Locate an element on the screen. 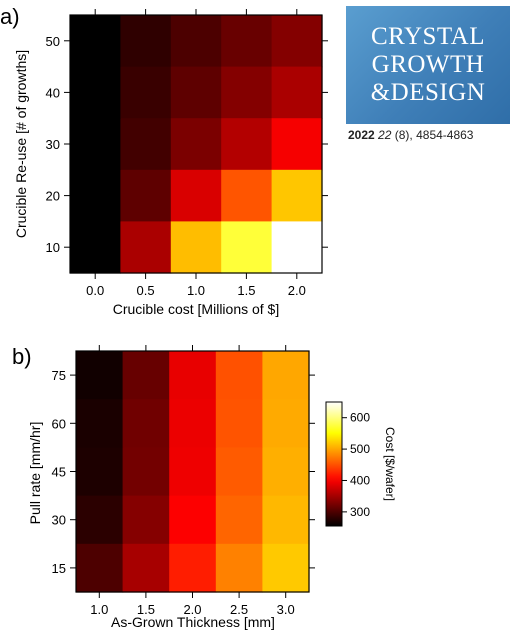 This screenshot has width=517, height=630. colorbar is located at coordinates (334, 464).